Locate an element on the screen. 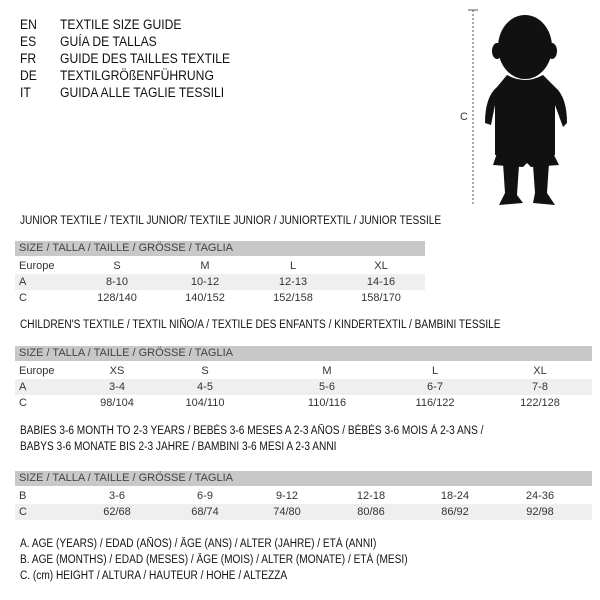  row-label: B is located at coordinates (23, 496).